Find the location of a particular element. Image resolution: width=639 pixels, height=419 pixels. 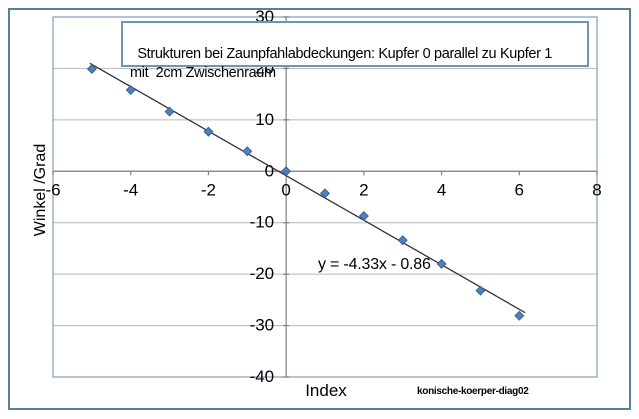

x-tick-label: -6 is located at coordinates (52, 189).